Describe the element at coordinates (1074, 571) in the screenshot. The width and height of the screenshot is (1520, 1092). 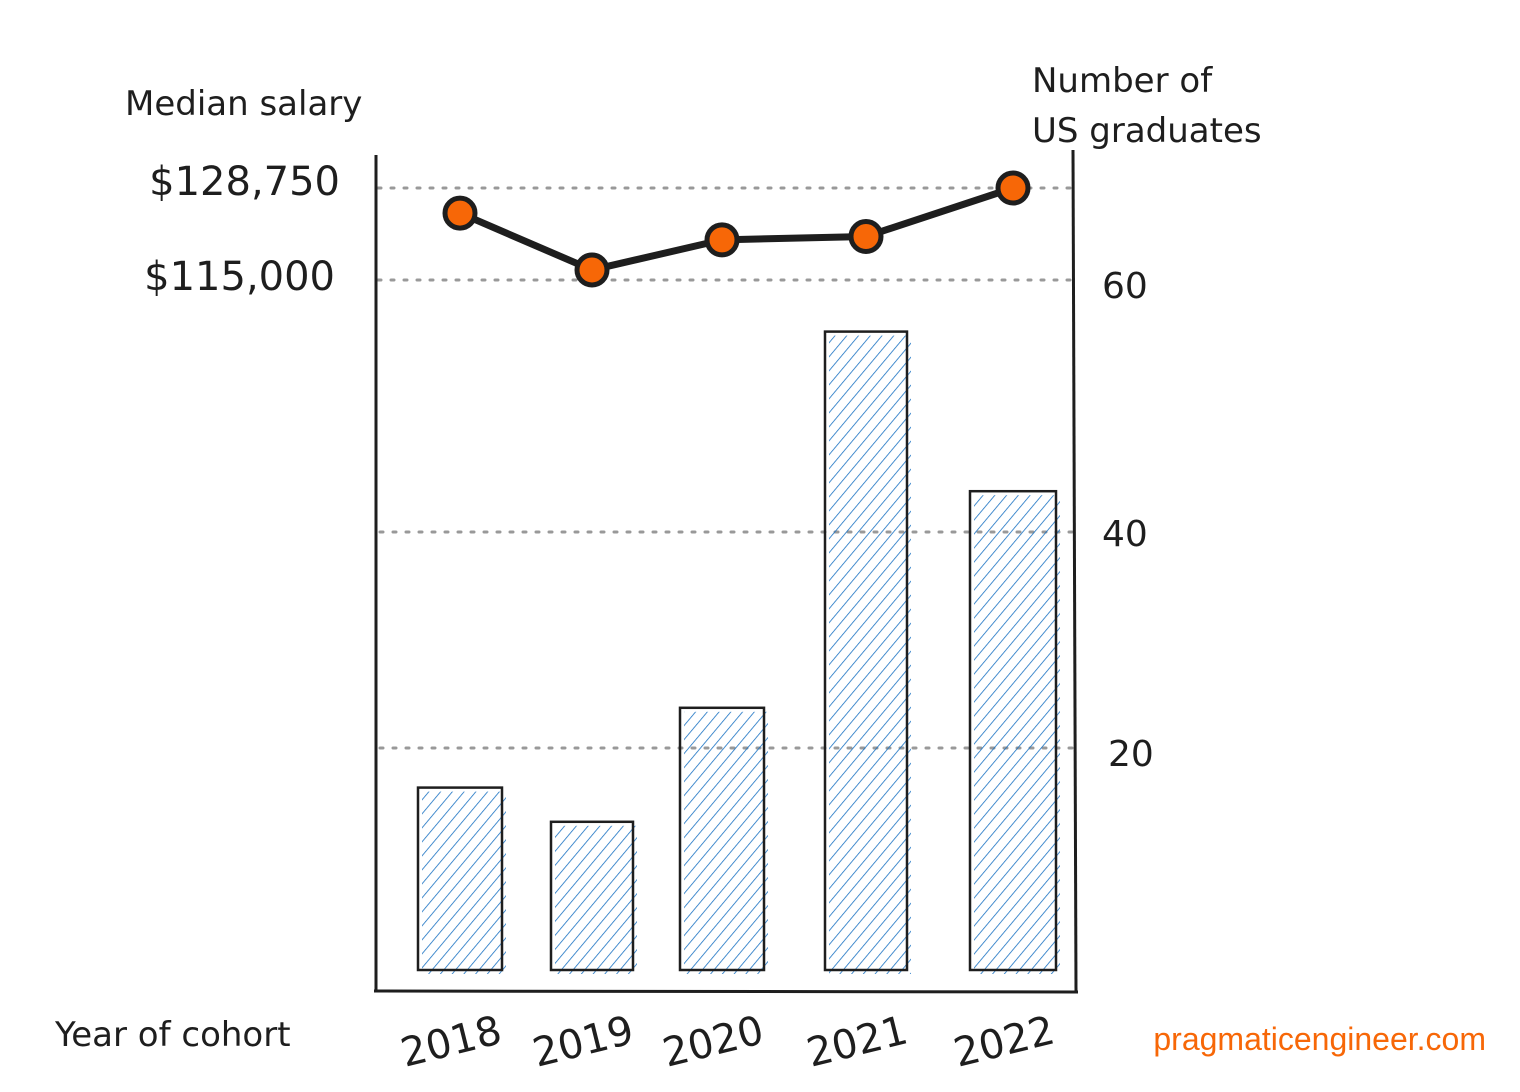
I see `right-axis` at that location.